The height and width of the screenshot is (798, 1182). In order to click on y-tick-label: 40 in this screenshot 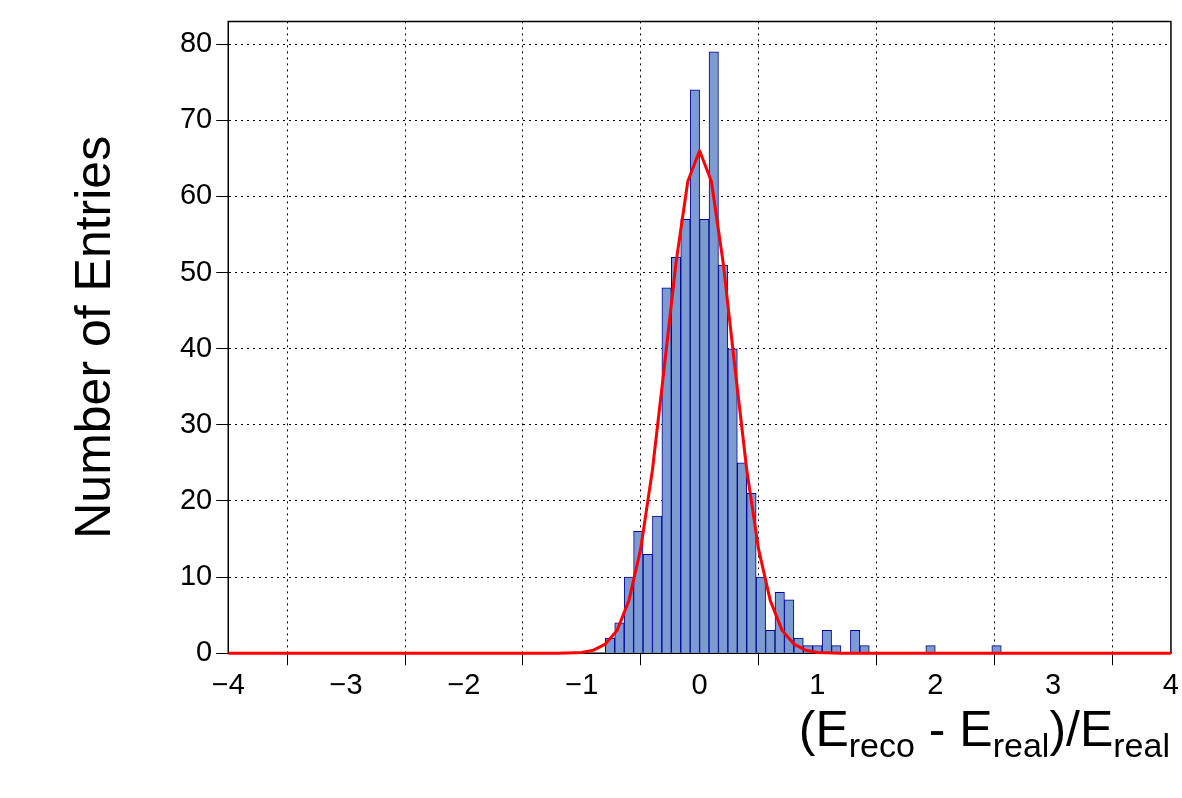, I will do `click(196, 346)`.